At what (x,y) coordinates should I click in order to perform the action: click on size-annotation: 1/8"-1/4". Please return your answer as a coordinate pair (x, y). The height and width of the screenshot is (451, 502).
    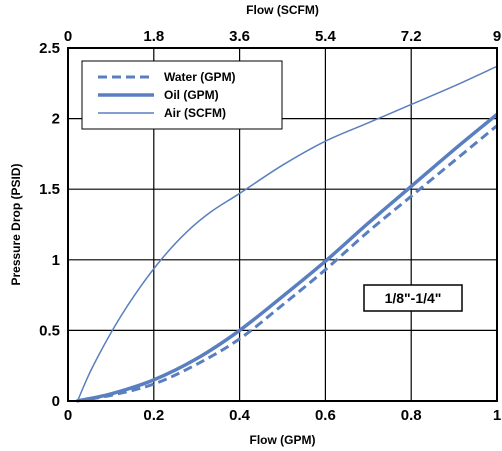
    Looking at the image, I should click on (413, 298).